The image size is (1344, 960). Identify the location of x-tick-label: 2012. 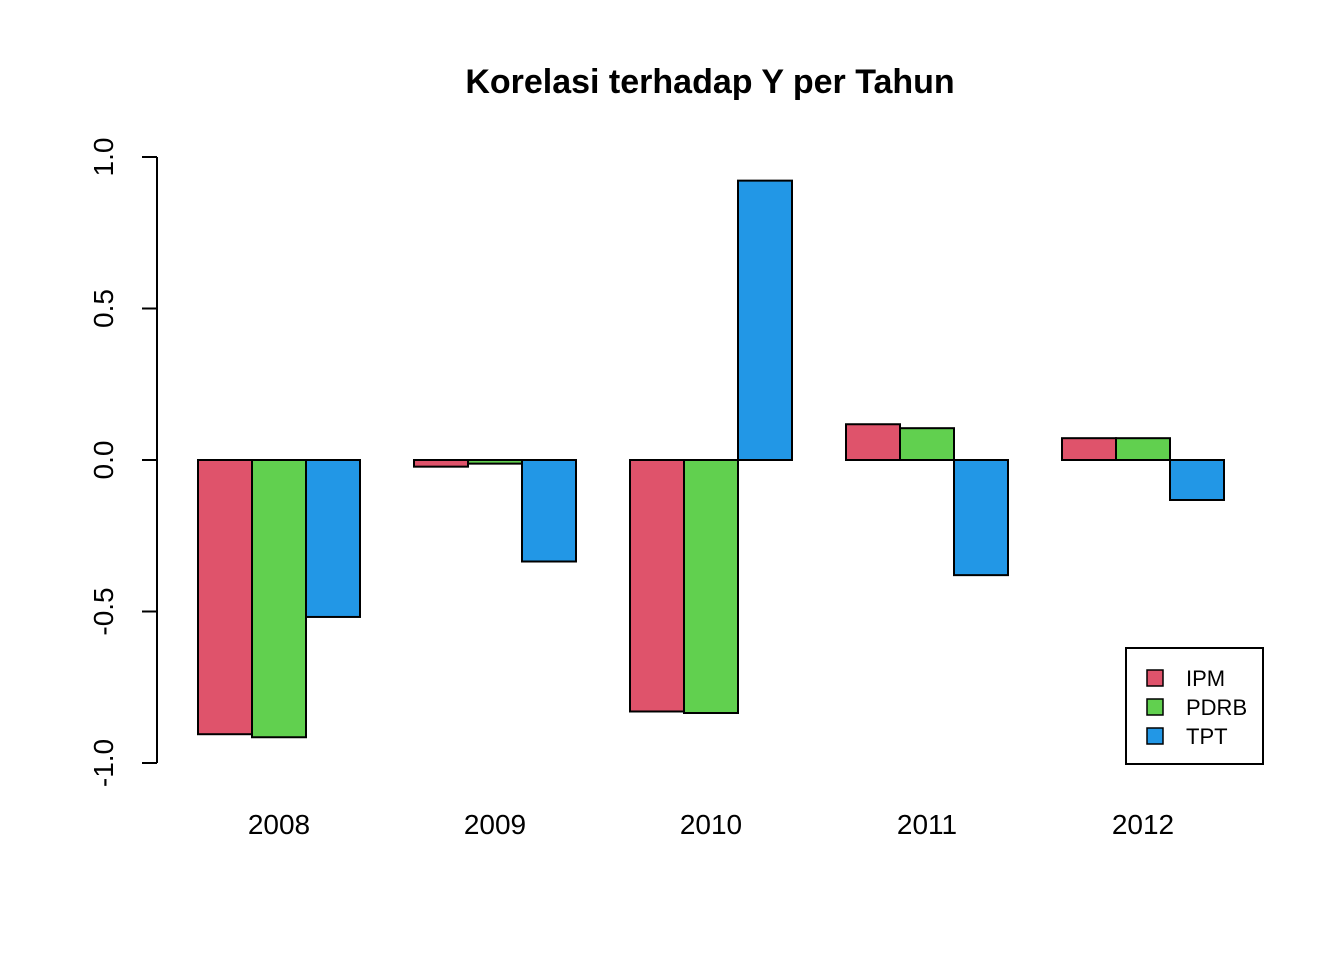
(1143, 824).